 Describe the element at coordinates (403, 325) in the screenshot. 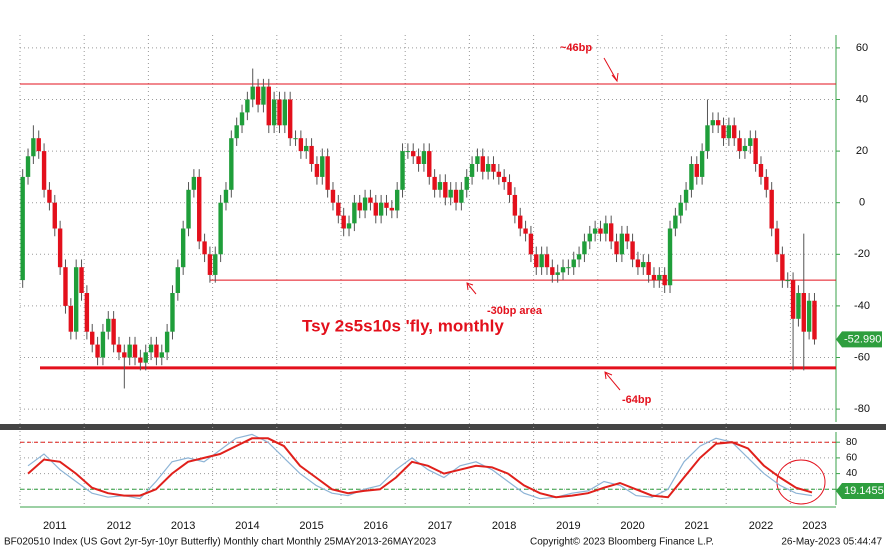

I see `chart-title: Tsy 2s5s10s 'fly, monthly` at that location.